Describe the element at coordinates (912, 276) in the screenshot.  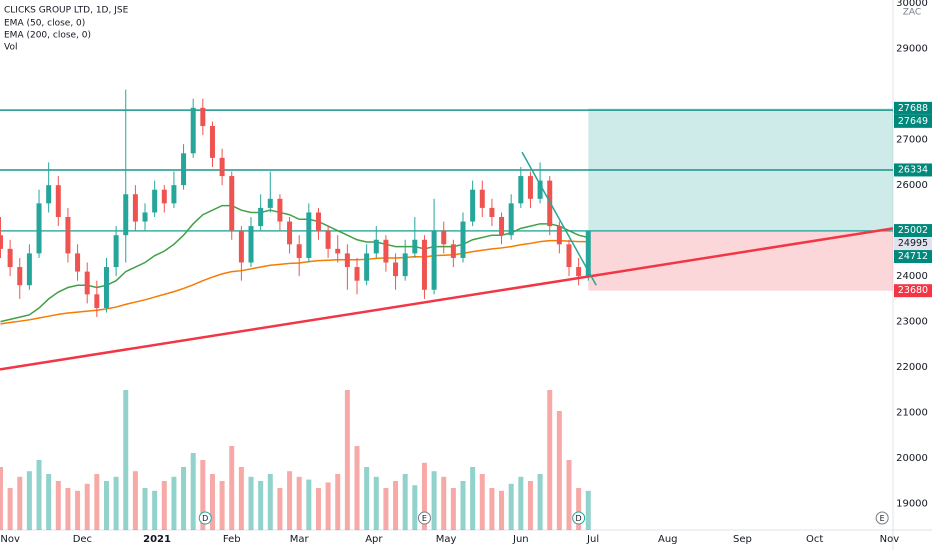
I see `y-tick-label: 24000` at that location.